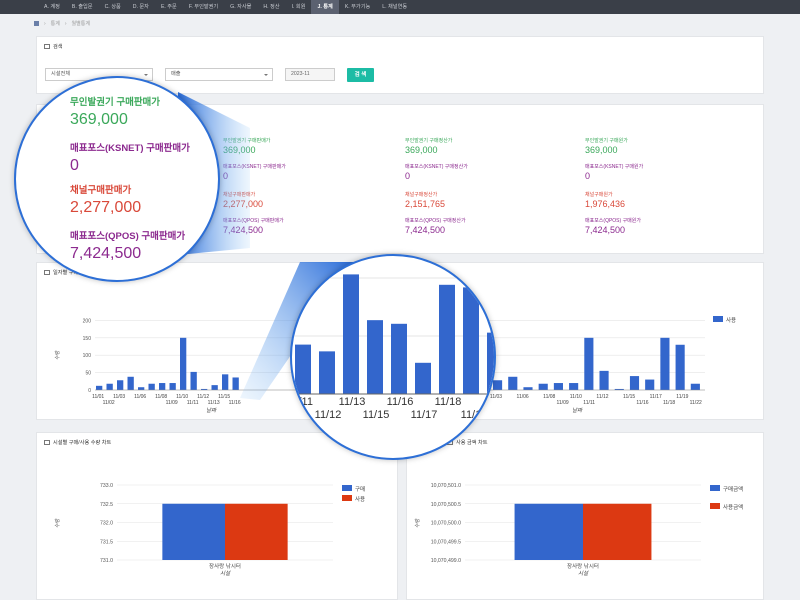 The image size is (800, 600). What do you see at coordinates (106, 253) in the screenshot?
I see `zoomed-stat-value: 7,424,500` at bounding box center [106, 253].